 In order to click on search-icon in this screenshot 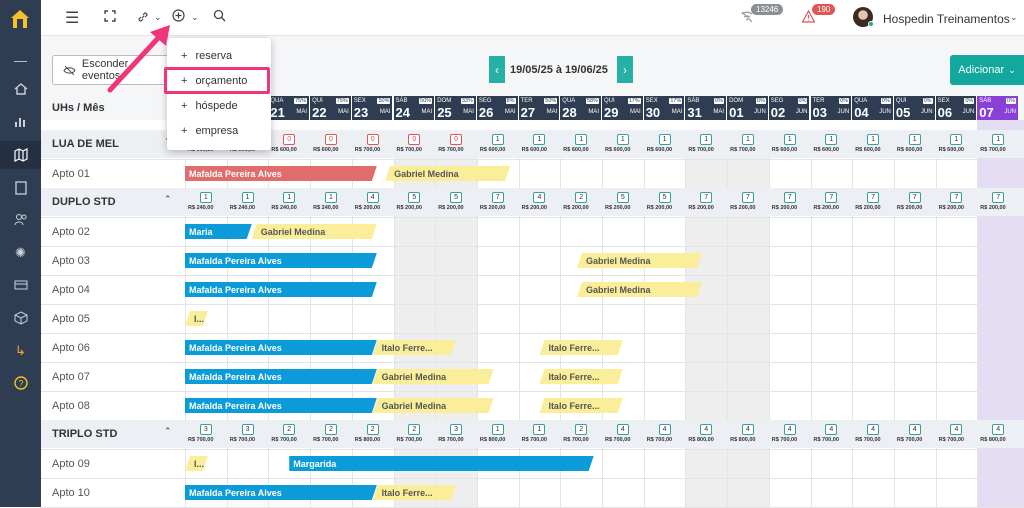, I will do `click(219, 17)`.